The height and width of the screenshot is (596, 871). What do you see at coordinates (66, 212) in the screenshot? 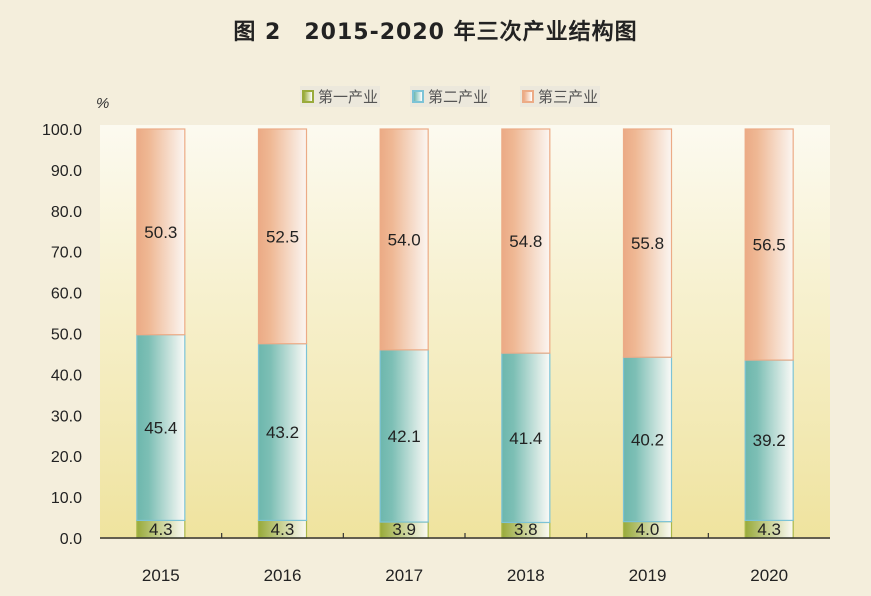
I see `y-tick-label: 80.0` at bounding box center [66, 212].